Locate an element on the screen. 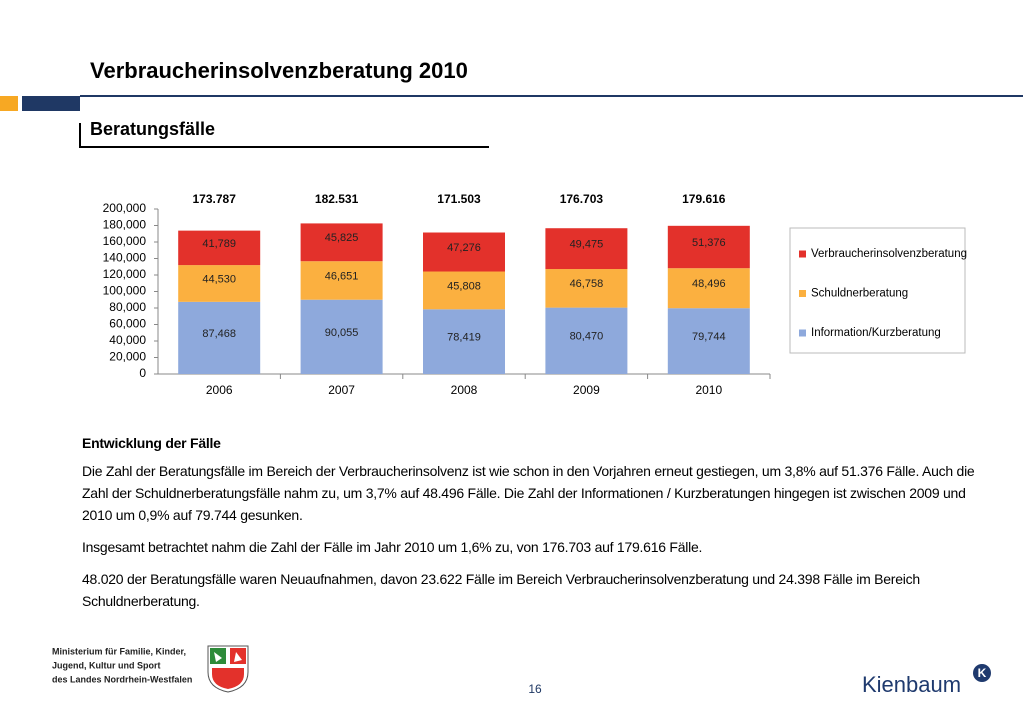  accent-orange is located at coordinates (9, 103).